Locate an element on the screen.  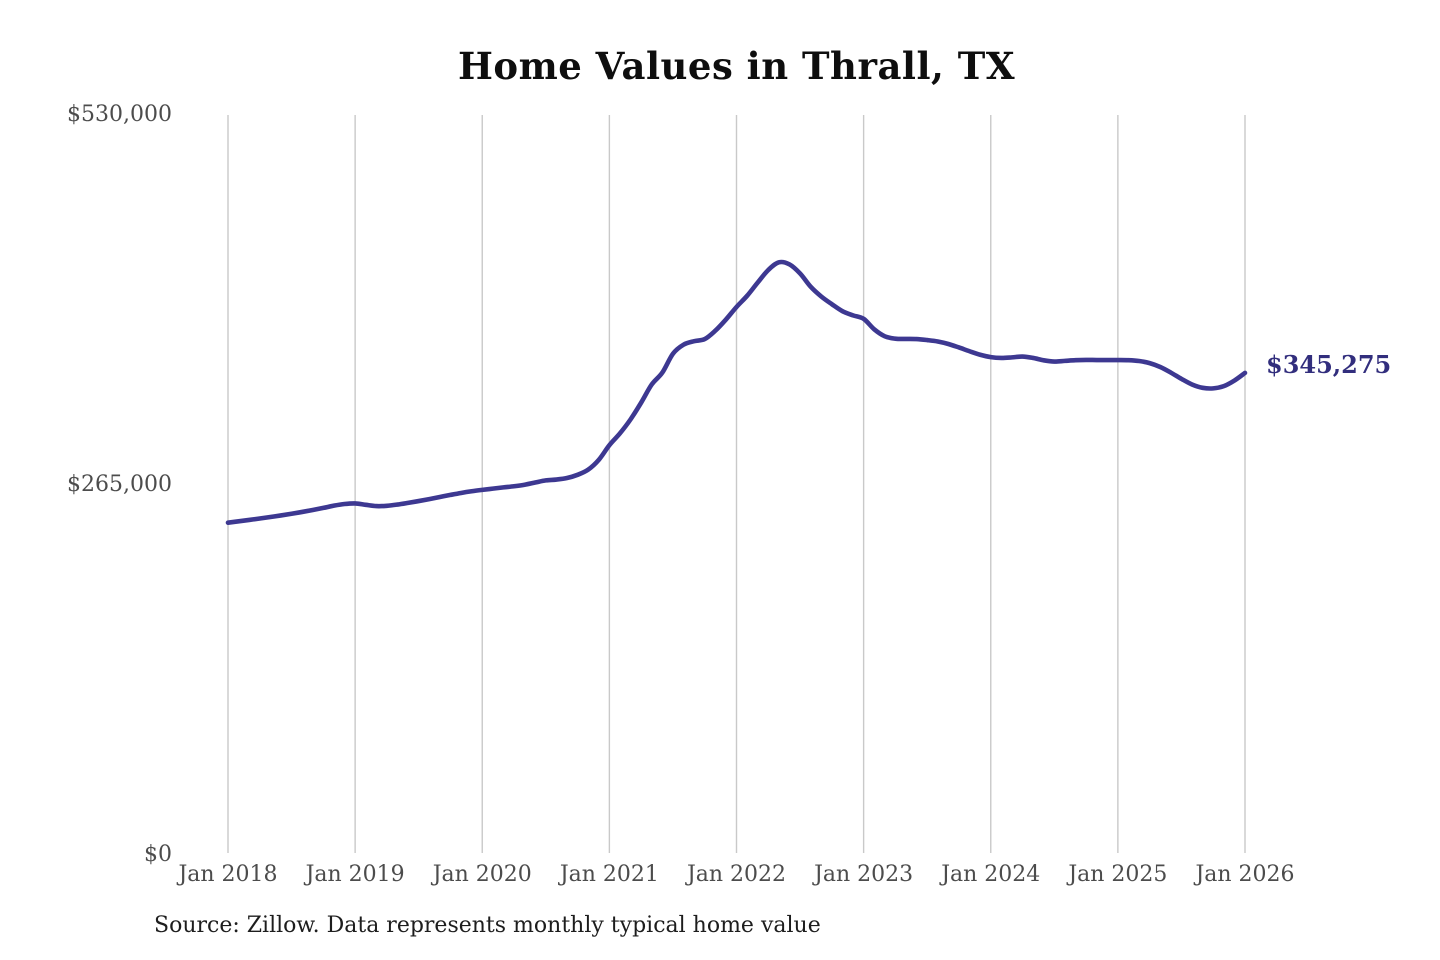
x-tick-label: Jan 2018 is located at coordinates (228, 874).